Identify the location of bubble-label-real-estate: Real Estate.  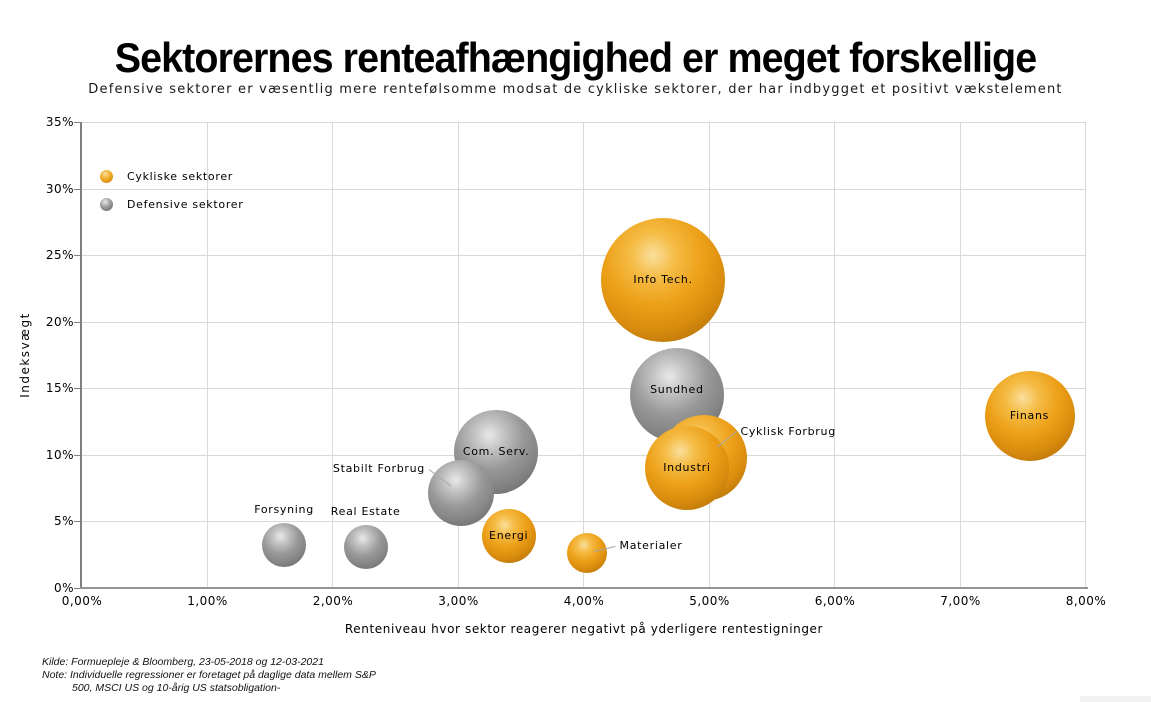
(365, 511).